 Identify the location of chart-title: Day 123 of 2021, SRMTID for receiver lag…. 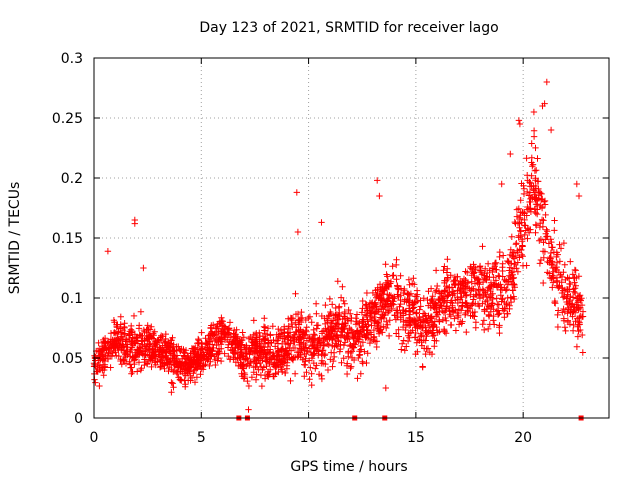
(348, 28).